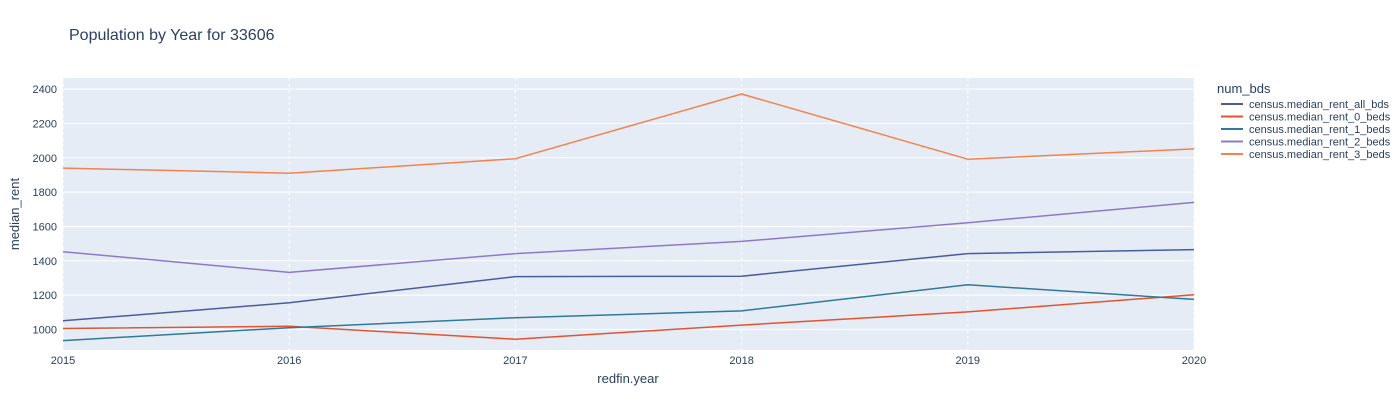  I want to click on y-tick-label: 2000, so click(45, 159).